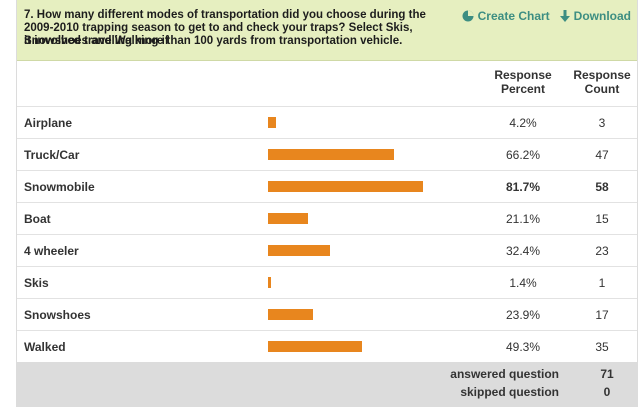  Describe the element at coordinates (602, 251) in the screenshot. I see `response-count: 23` at that location.